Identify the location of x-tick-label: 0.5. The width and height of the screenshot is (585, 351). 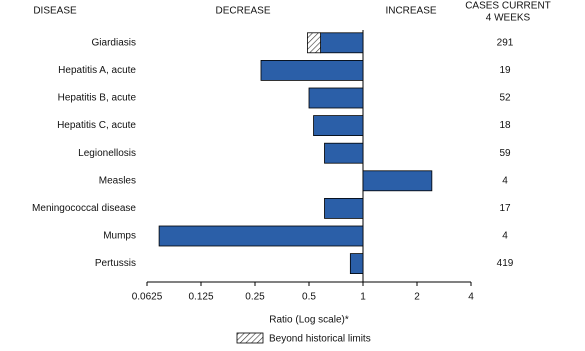
(309, 297).